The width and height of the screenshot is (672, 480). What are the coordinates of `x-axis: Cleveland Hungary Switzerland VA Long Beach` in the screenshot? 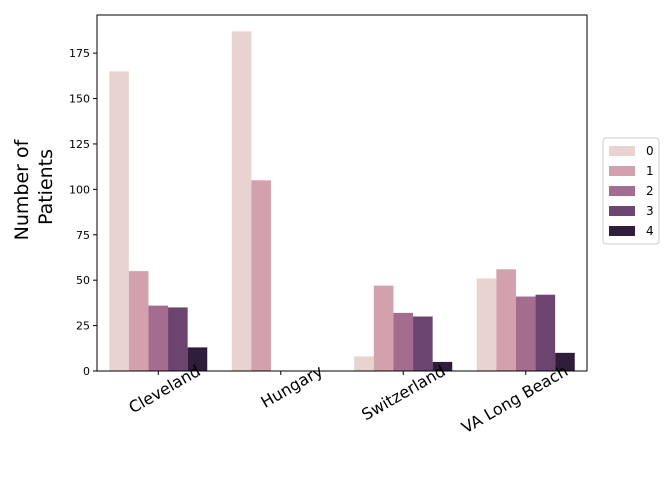 It's located at (348, 399).